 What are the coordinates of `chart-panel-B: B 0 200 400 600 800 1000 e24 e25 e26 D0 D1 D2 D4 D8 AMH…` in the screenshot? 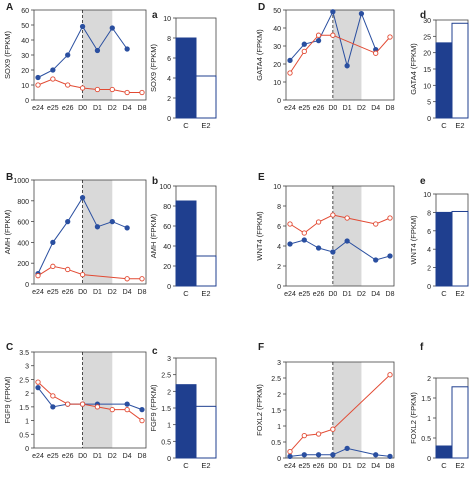 It's located at (75, 234).